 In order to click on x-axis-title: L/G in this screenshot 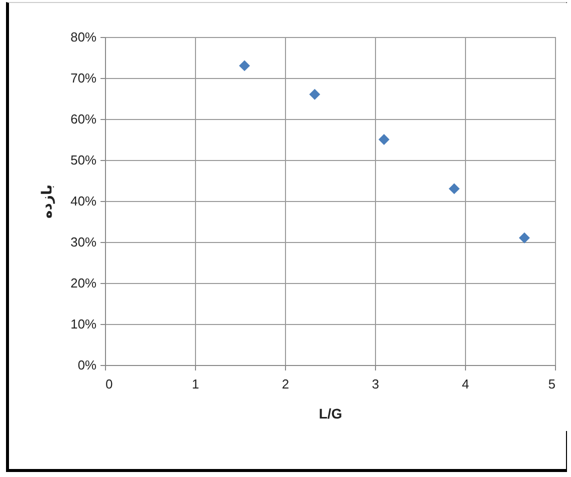, I will do `click(330, 414)`.